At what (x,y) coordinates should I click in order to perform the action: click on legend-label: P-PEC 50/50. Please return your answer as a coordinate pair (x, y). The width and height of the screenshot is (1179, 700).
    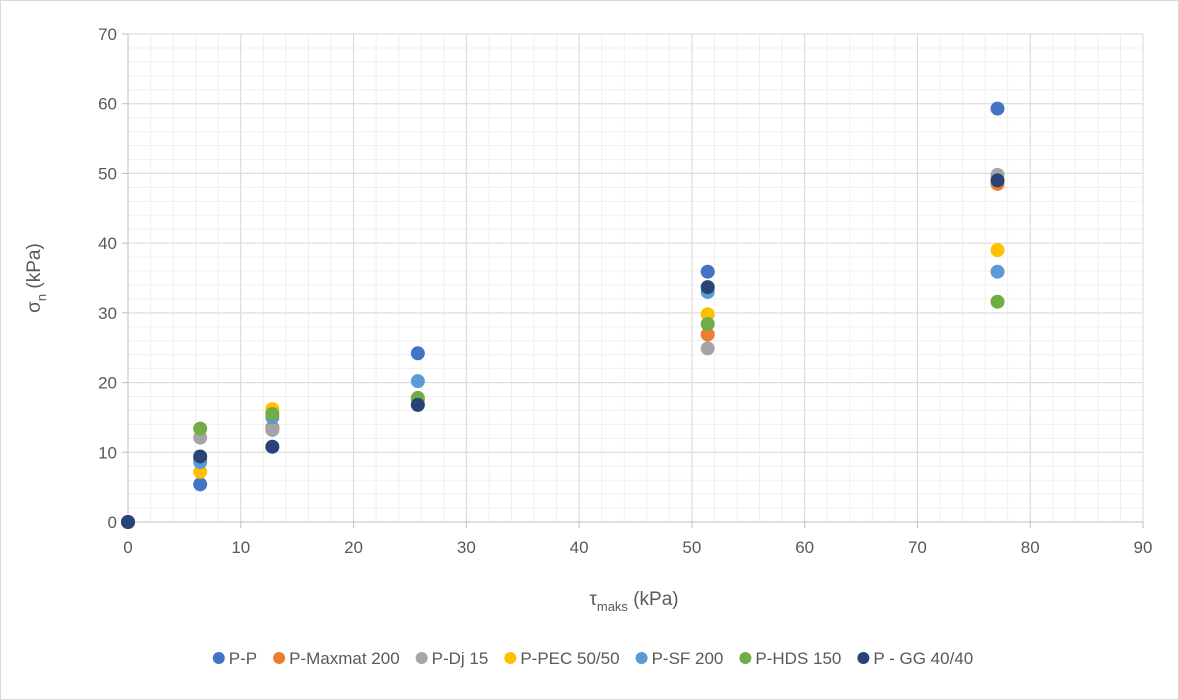
    Looking at the image, I should click on (569, 658).